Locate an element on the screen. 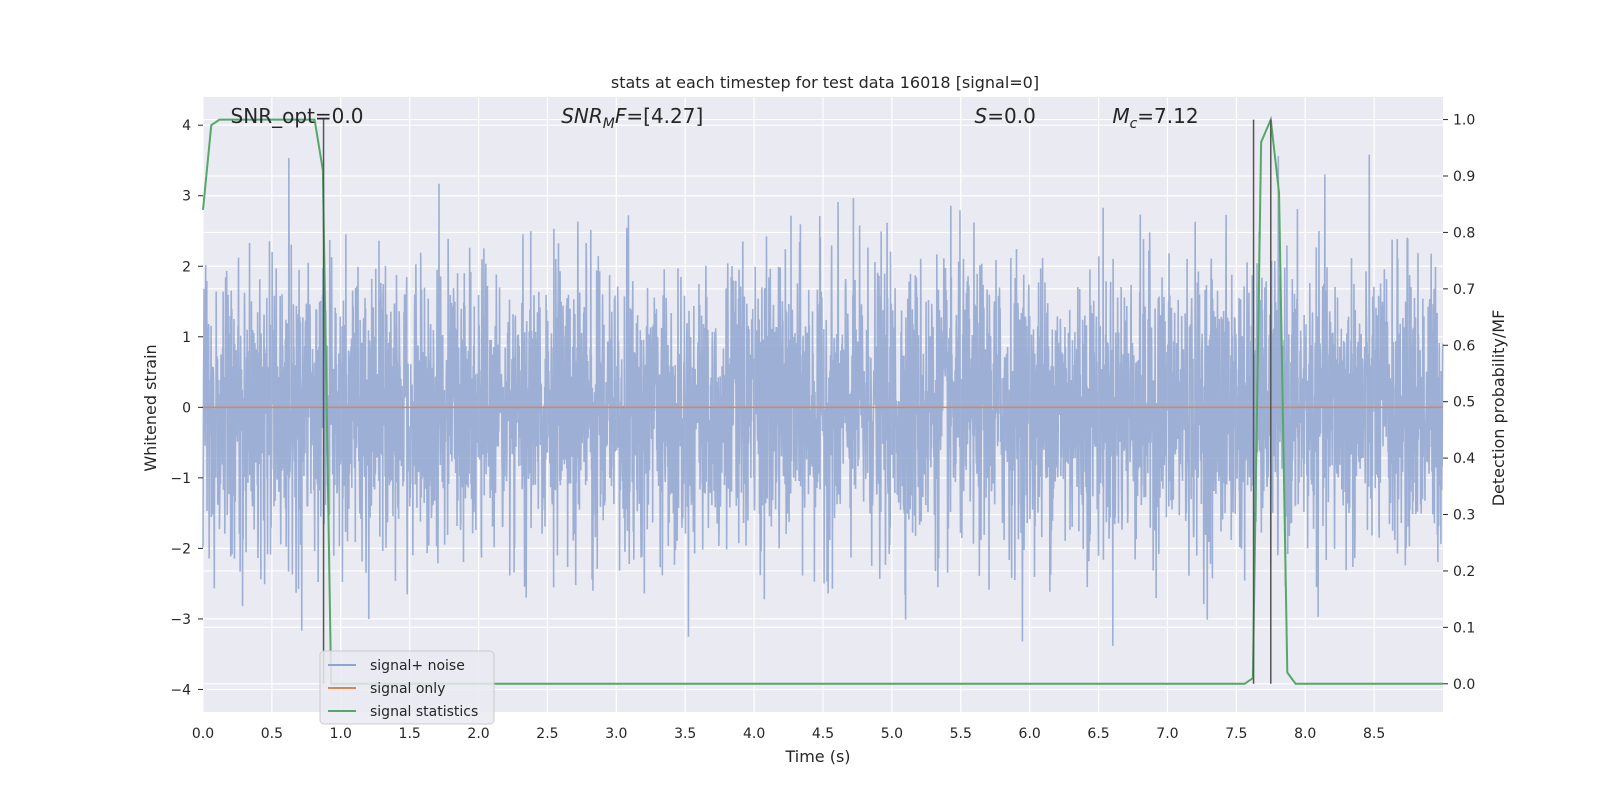 This screenshot has width=1600, height=800. y-right-tick-label: 0.1 is located at coordinates (1464, 628).